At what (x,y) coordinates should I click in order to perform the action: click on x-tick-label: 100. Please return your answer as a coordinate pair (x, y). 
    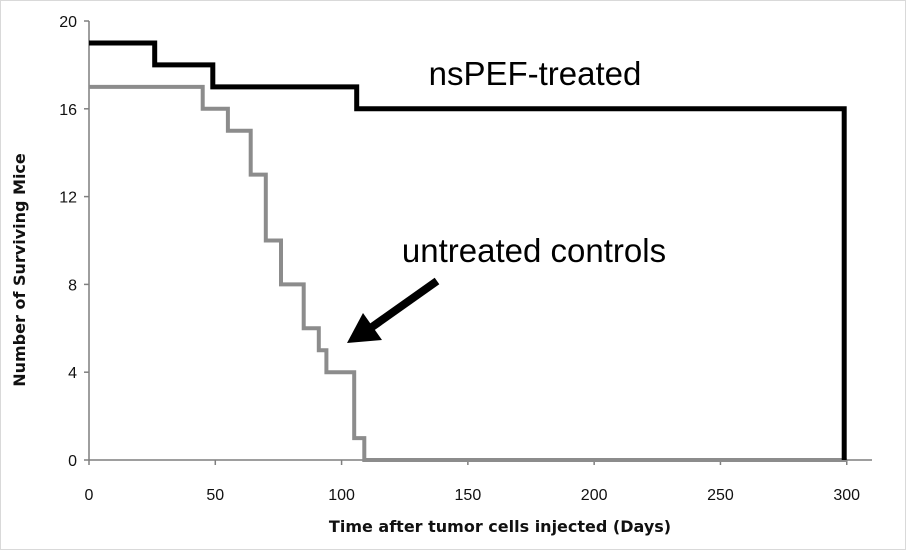
    Looking at the image, I should click on (341, 495).